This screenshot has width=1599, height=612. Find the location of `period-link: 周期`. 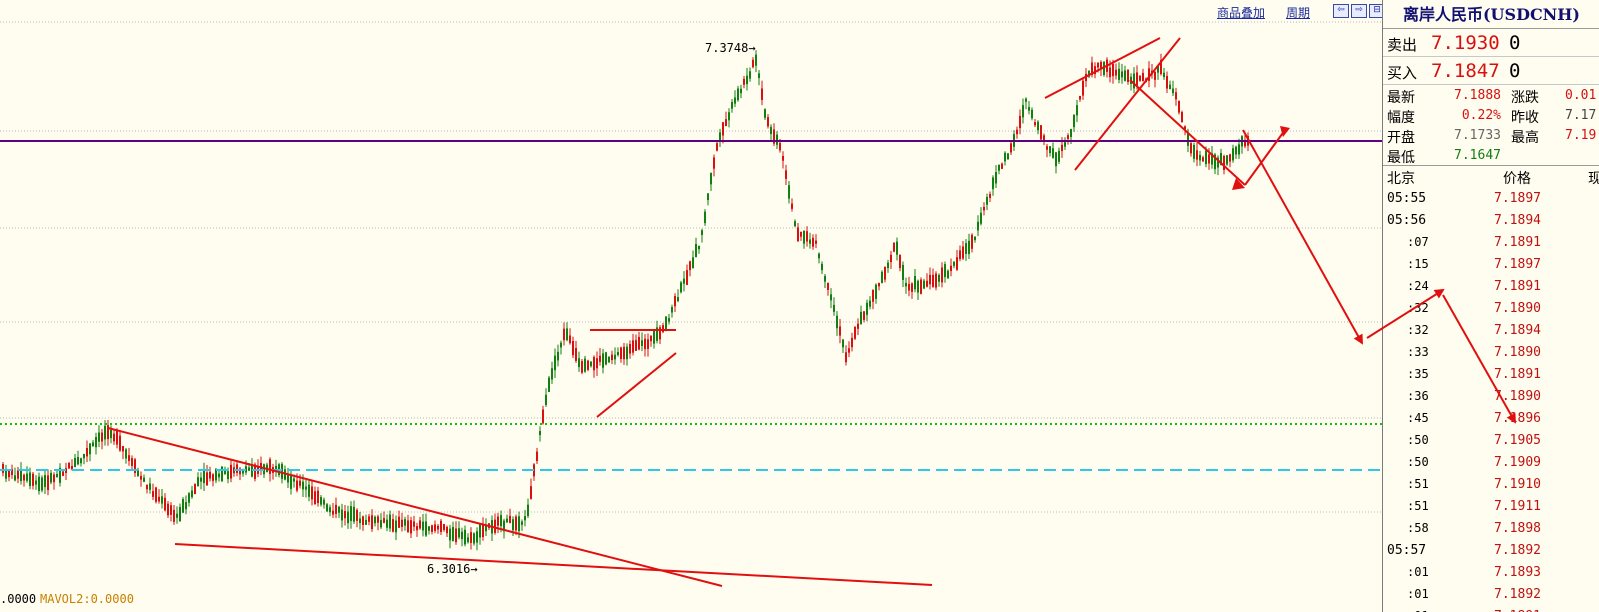

period-link: 周期 is located at coordinates (1298, 13).